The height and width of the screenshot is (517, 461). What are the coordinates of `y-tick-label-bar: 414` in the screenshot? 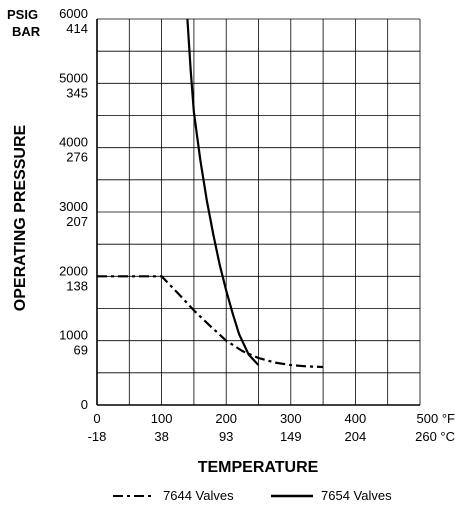 It's located at (77, 28).